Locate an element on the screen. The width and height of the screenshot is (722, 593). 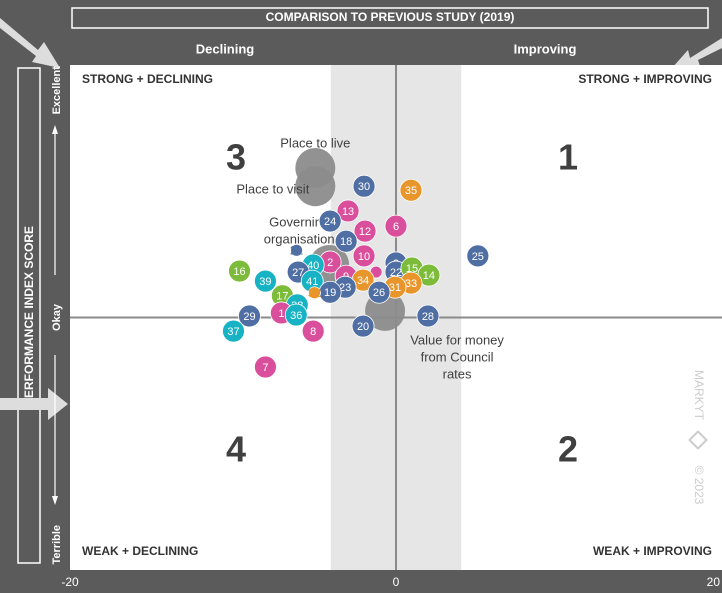
chart-title: COMPARISON TO PREVIOUS STUDY (2019) is located at coordinates (390, 17).